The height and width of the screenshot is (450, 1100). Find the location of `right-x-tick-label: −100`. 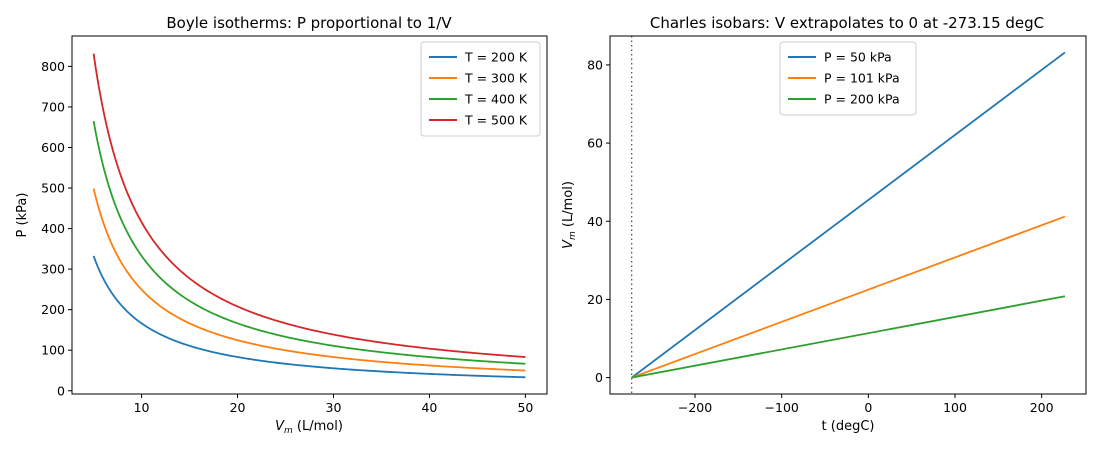

right-x-tick-label: −100 is located at coordinates (782, 407).